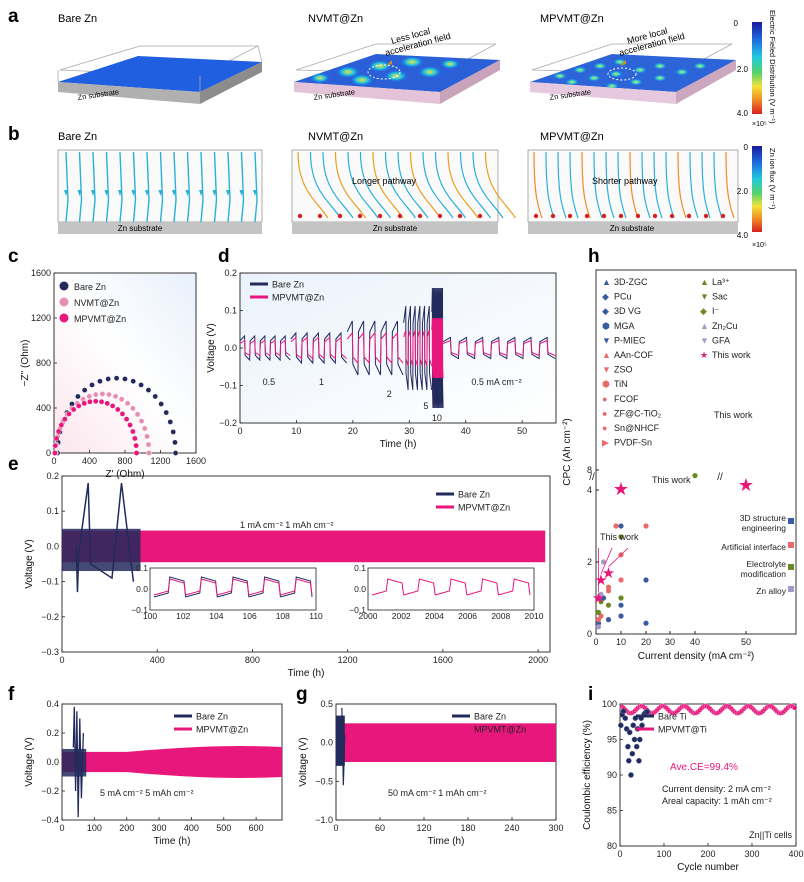  I want to click on e-inset1-xtick: 108, so click(283, 616).